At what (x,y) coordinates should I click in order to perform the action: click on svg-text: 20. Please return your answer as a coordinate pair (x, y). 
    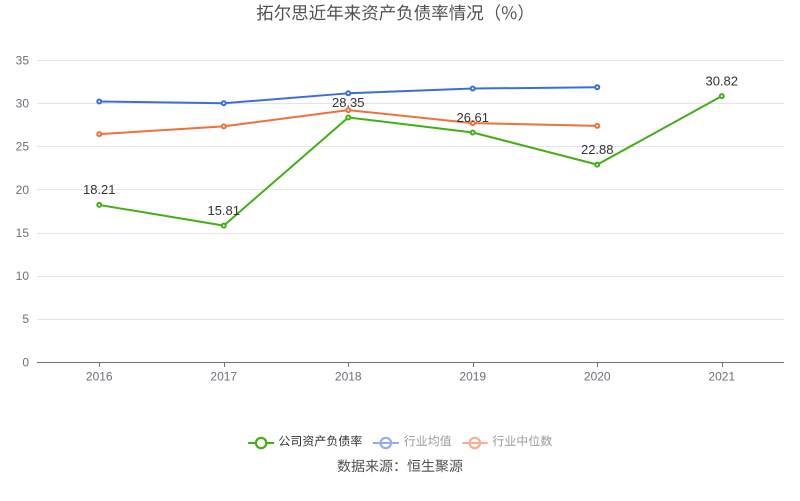
    Looking at the image, I should click on (23, 190).